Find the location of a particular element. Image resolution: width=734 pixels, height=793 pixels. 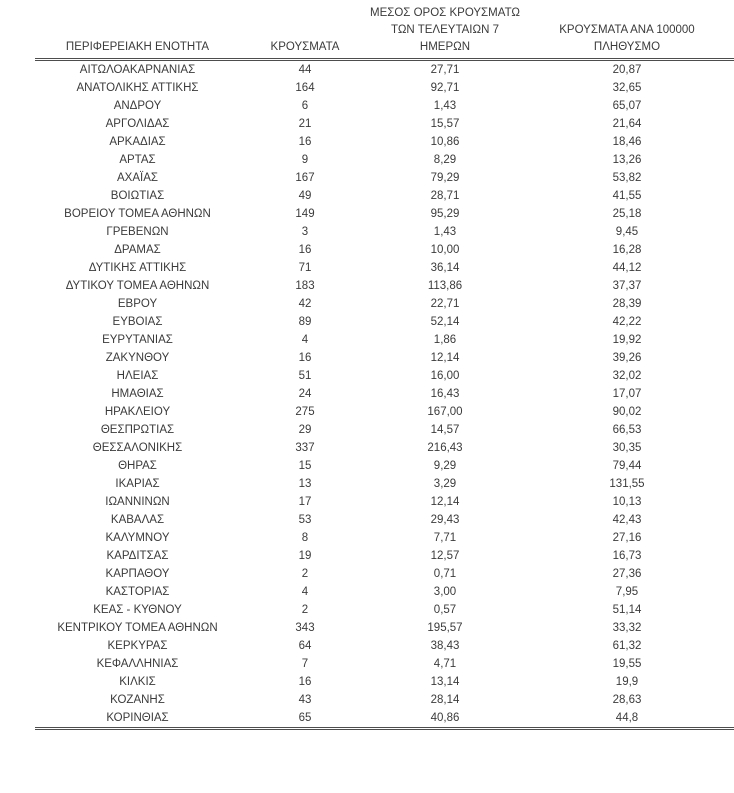

table-row: ΕΒΡΟΥ 42 22,71 28,39 is located at coordinates (384, 304).